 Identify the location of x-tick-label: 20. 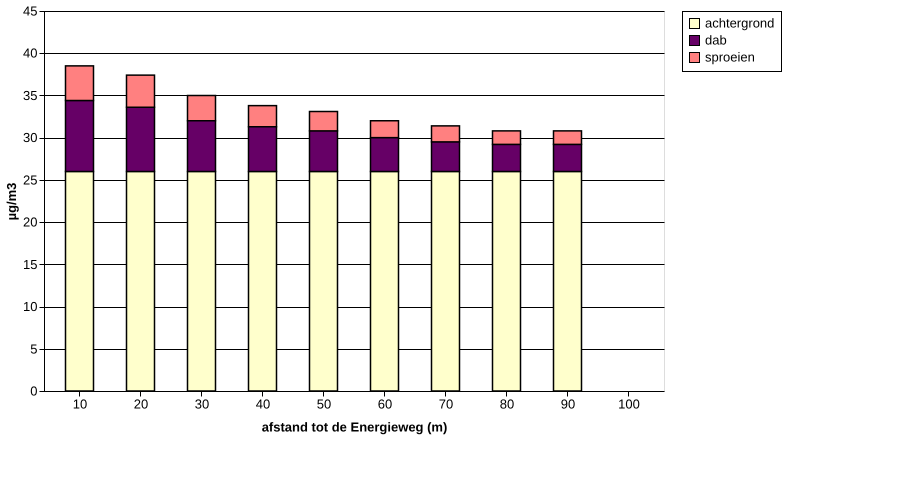
(141, 404).